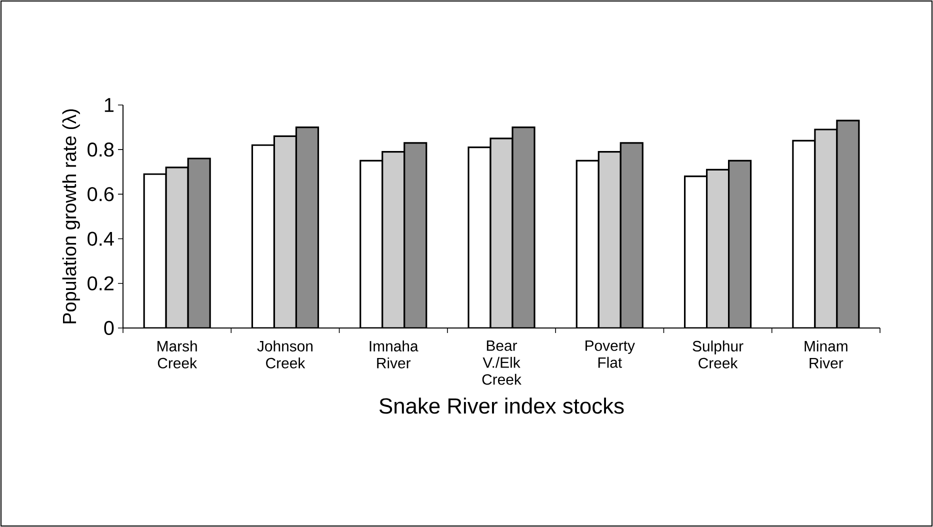  What do you see at coordinates (101, 194) in the screenshot?
I see `y-tick-label: 0.6` at bounding box center [101, 194].